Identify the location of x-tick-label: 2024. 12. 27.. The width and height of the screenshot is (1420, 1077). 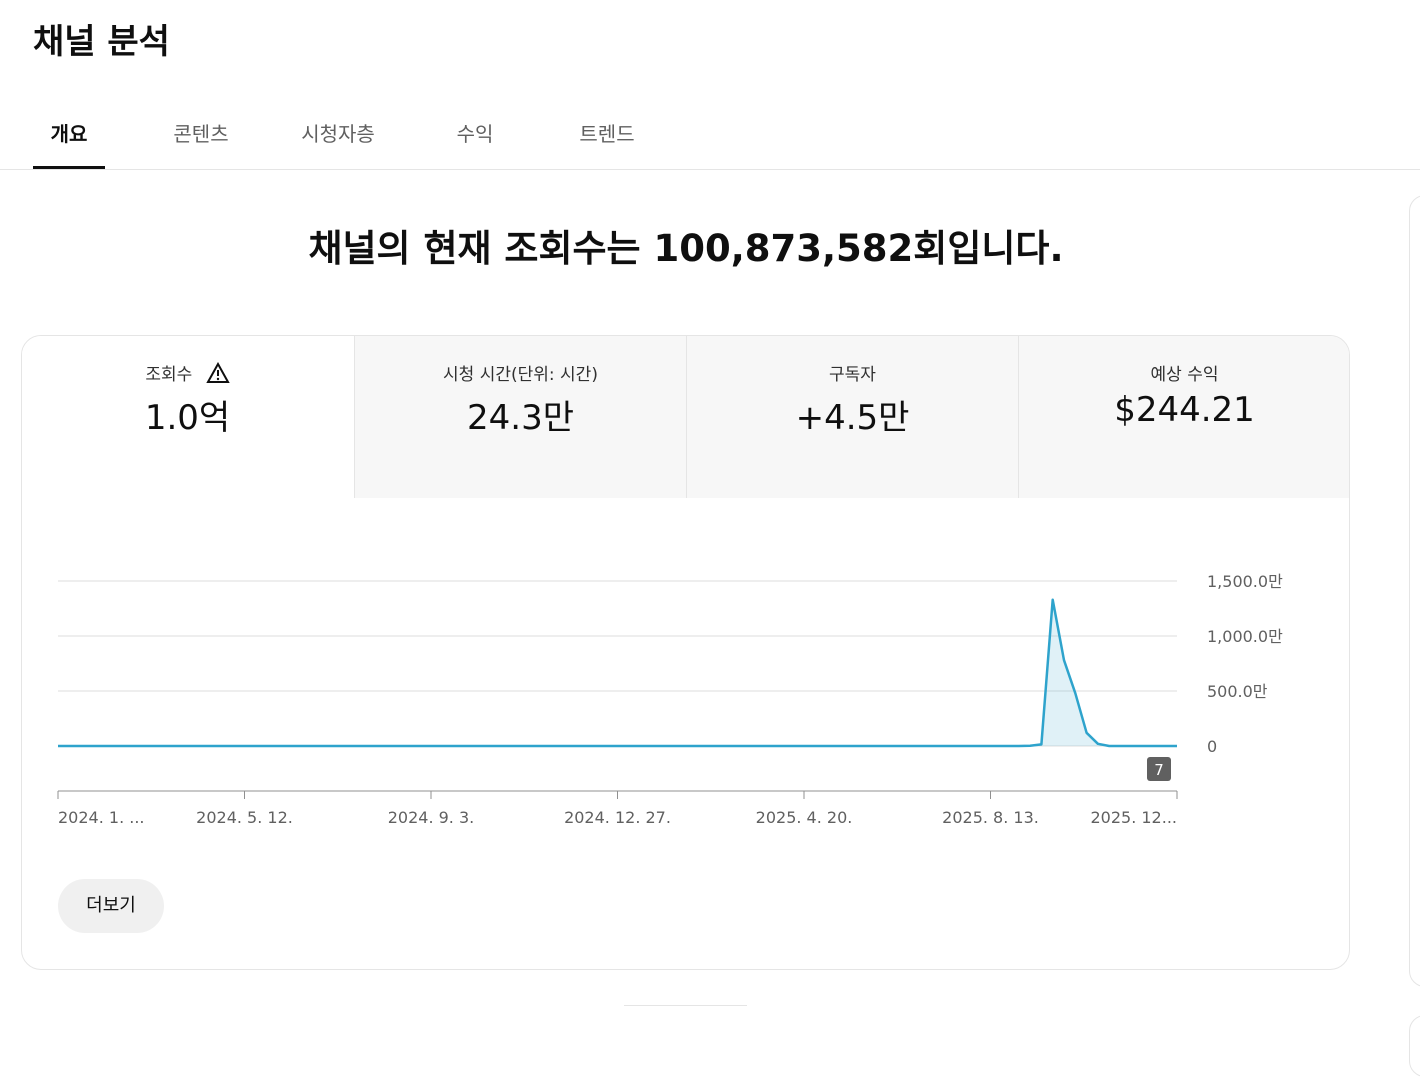
(617, 817).